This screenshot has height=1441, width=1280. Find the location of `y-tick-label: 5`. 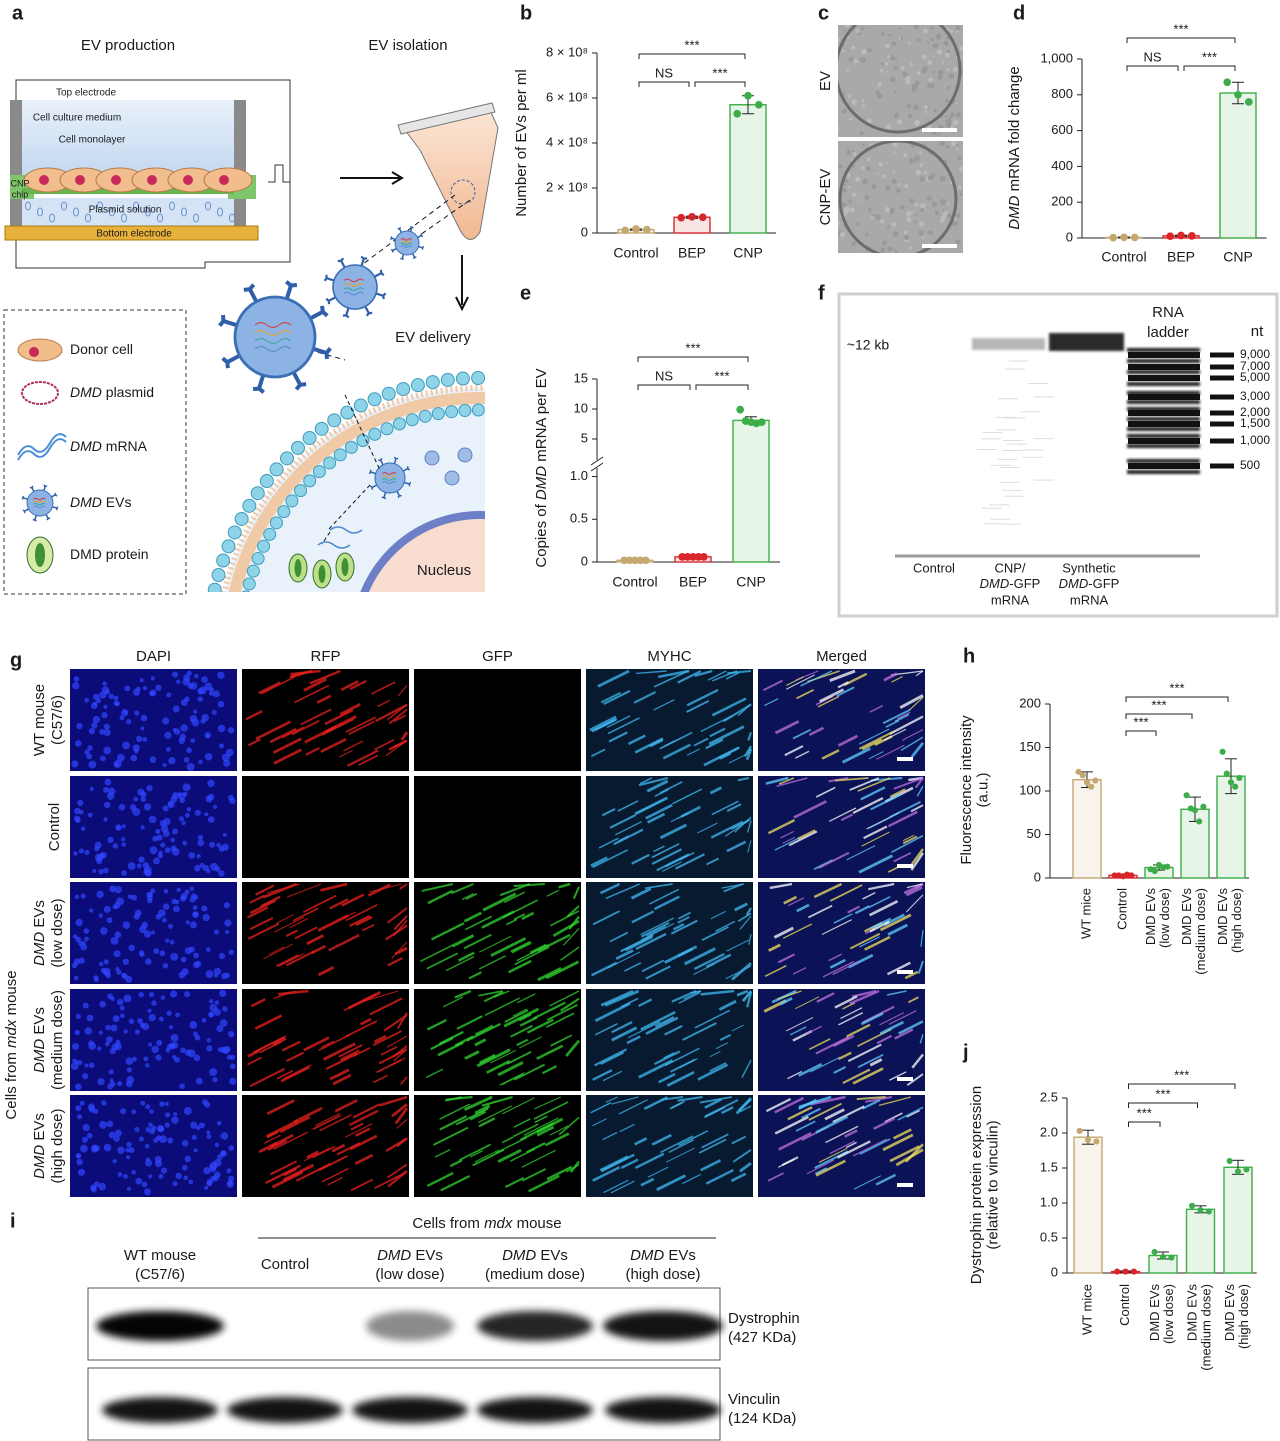

y-tick-label: 5 is located at coordinates (584, 437).